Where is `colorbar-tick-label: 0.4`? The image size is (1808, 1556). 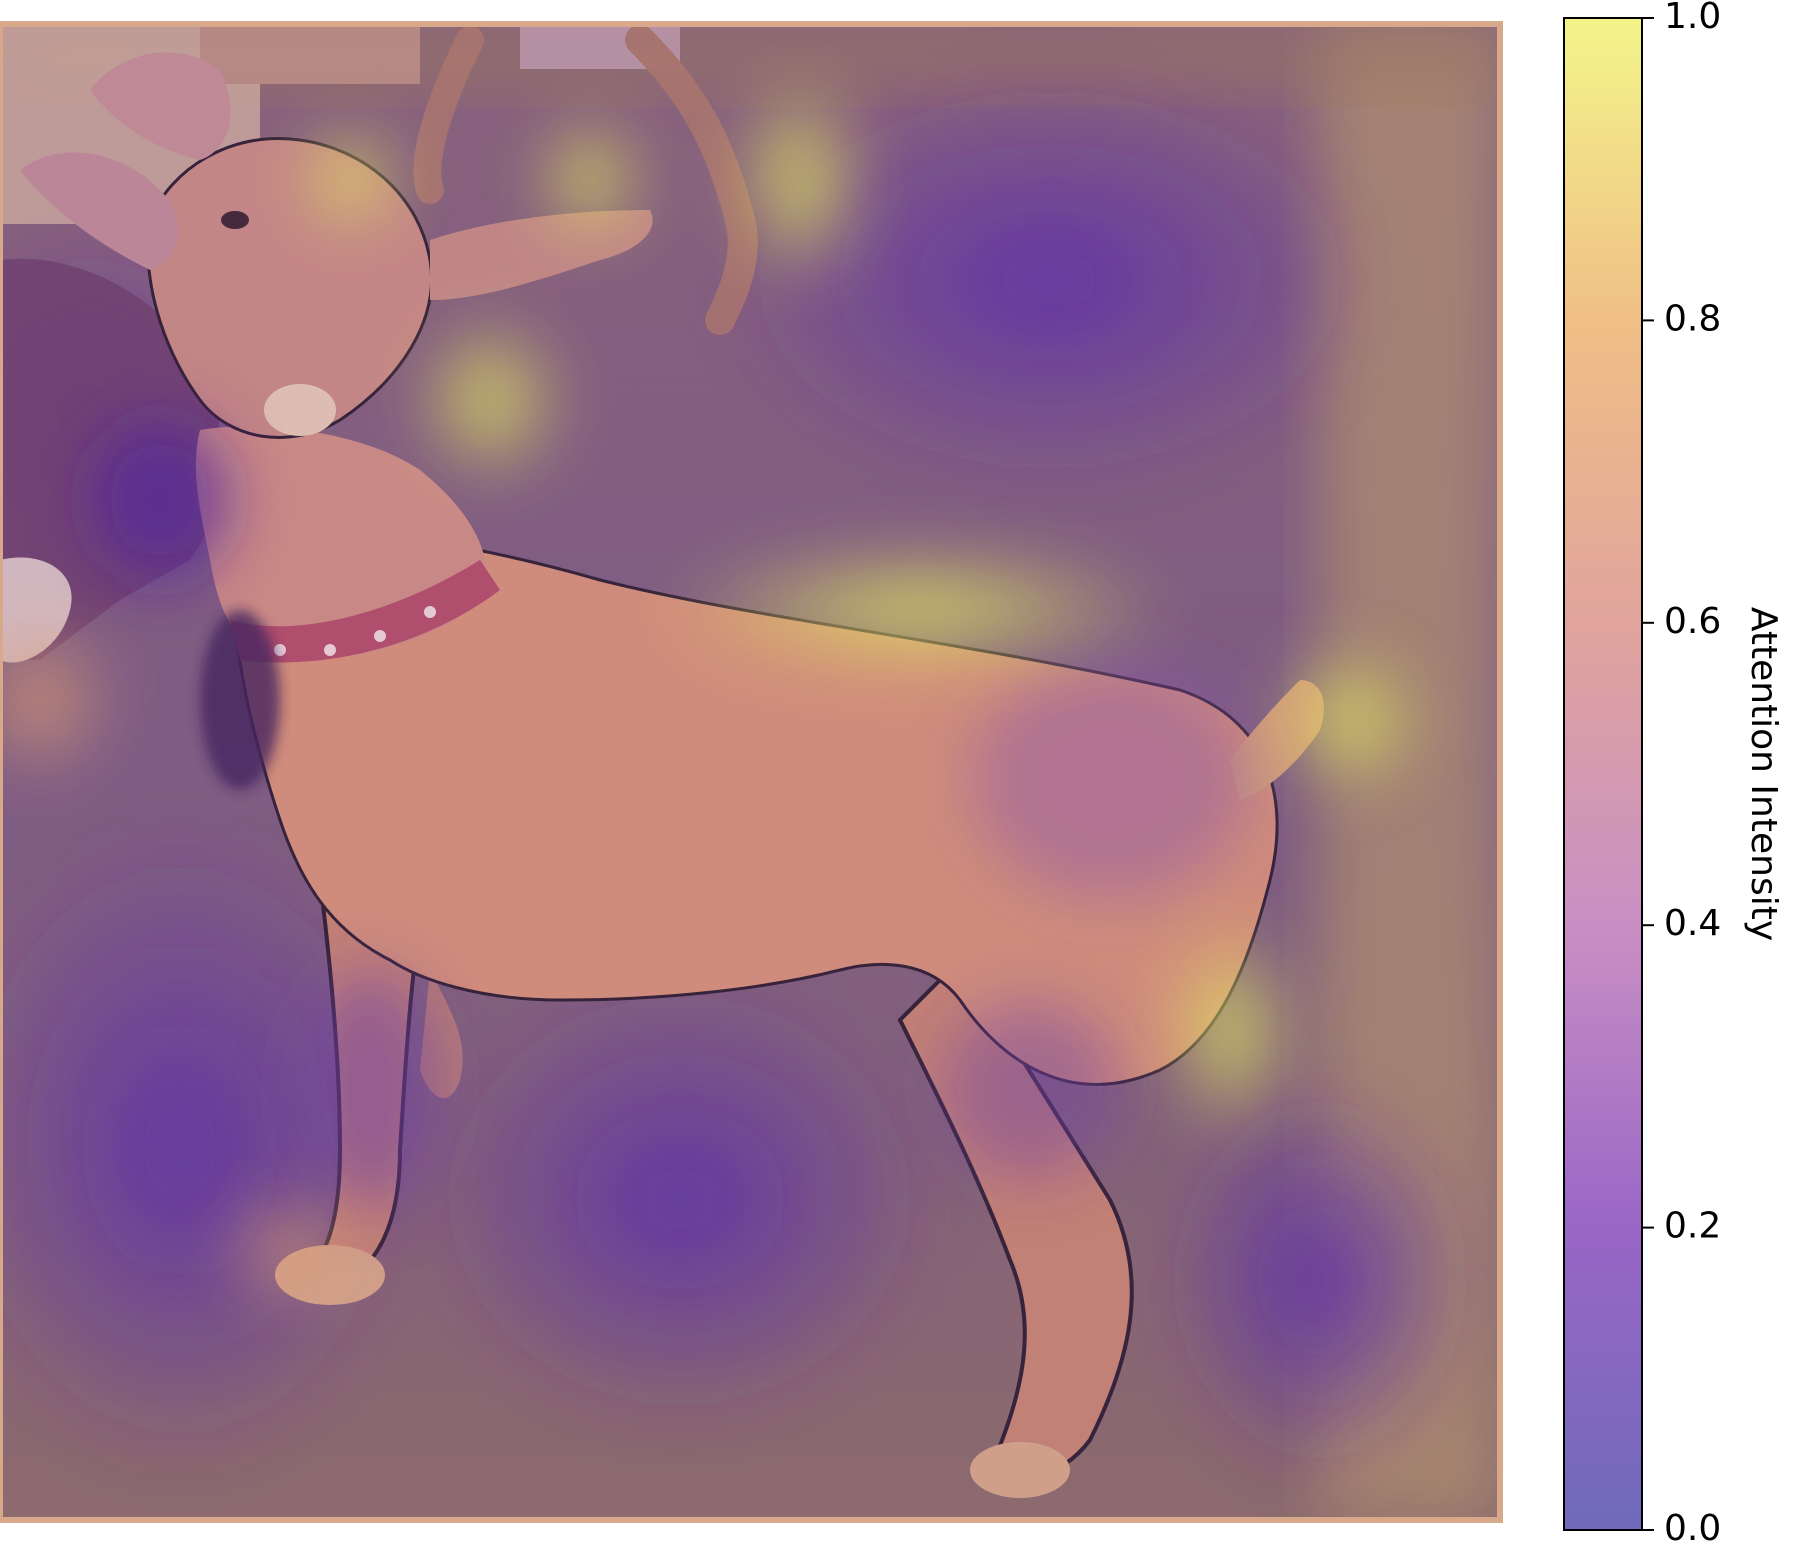
colorbar-tick-label: 0.4 is located at coordinates (1692, 923).